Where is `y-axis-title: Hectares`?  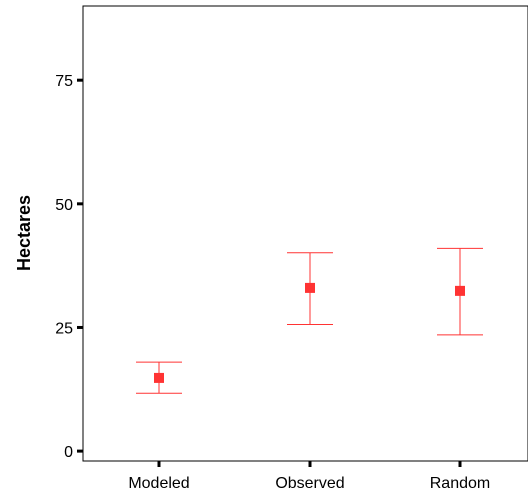
y-axis-title: Hectares is located at coordinates (24, 233).